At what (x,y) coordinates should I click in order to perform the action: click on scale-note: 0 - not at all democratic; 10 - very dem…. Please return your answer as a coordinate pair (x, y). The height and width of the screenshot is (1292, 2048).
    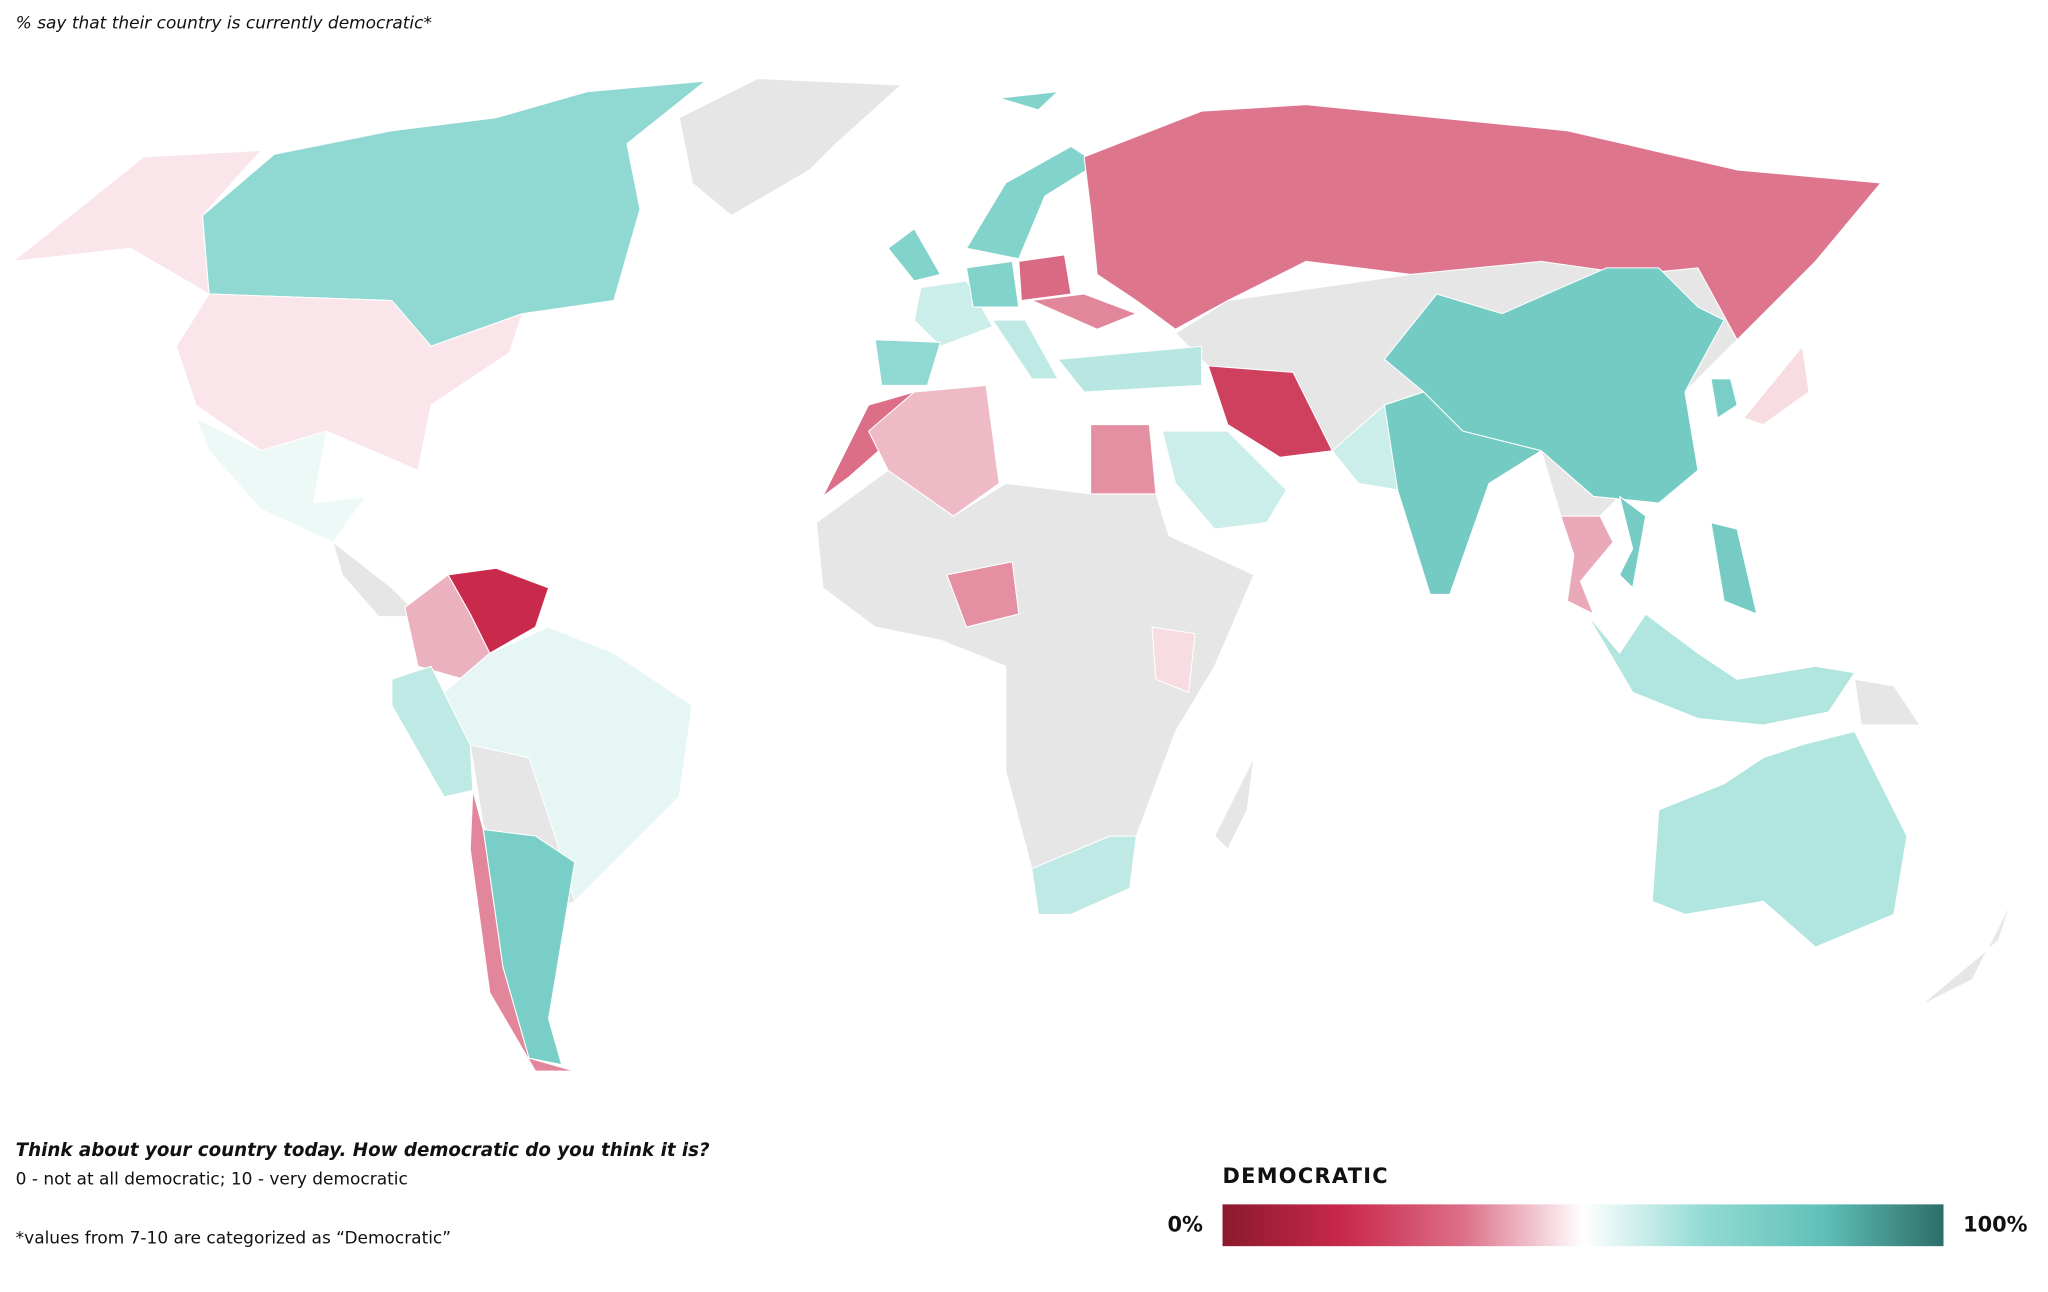
    Looking at the image, I should click on (212, 1180).